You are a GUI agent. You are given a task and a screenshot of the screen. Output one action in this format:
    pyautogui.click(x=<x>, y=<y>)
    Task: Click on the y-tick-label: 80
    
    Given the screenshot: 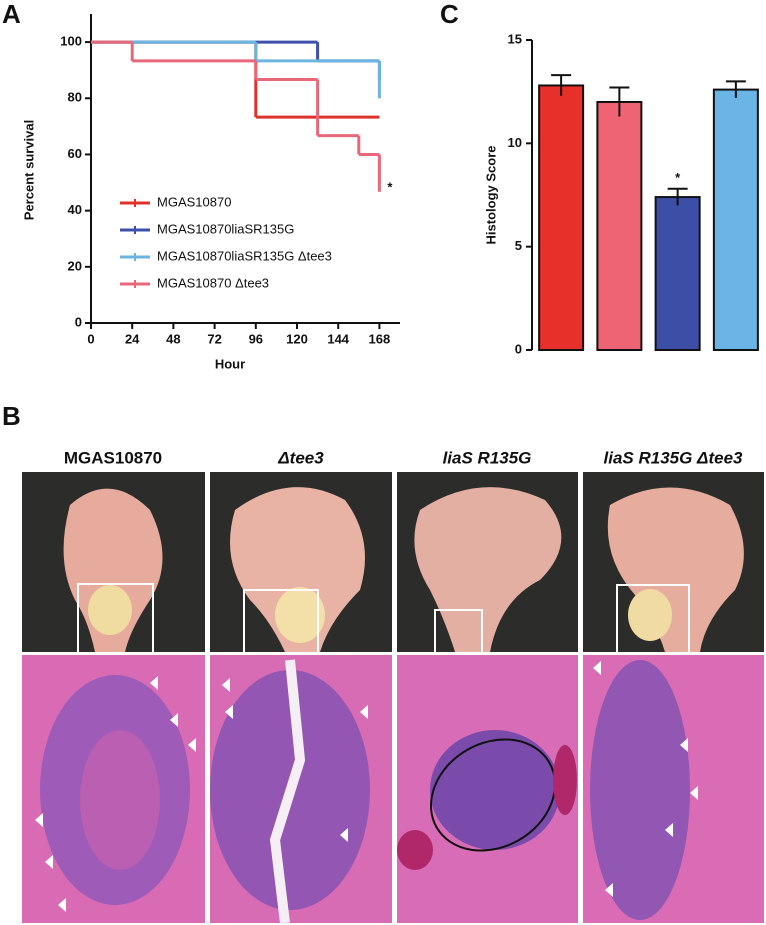 What is the action you would take?
    pyautogui.click(x=75, y=97)
    